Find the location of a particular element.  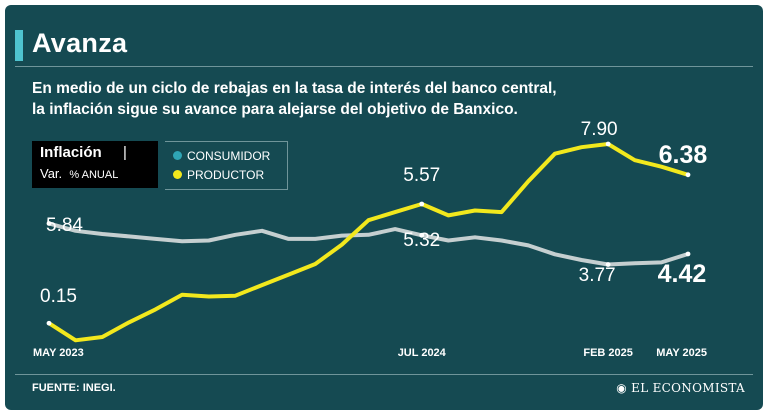

data-label-productor-14: 5.32 is located at coordinates (421, 240).